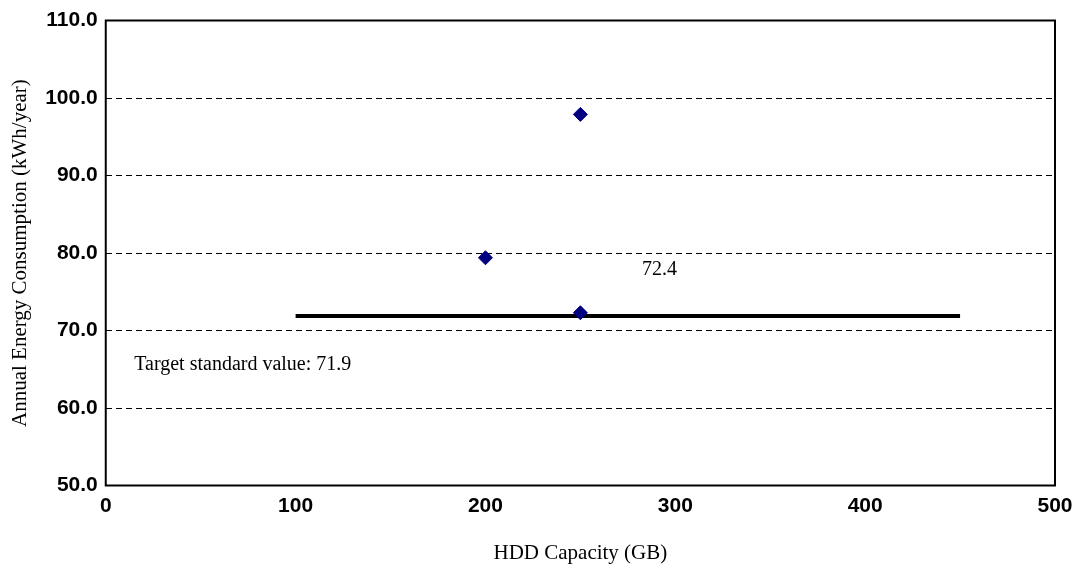  I want to click on x-tick-label: 0, so click(105, 504).